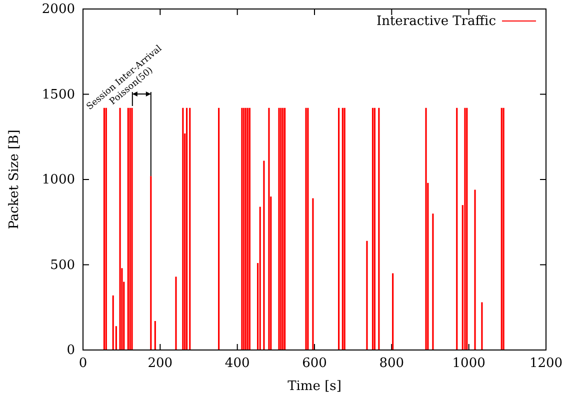  What do you see at coordinates (469, 364) in the screenshot?
I see `x-tick-label: 1000` at bounding box center [469, 364].